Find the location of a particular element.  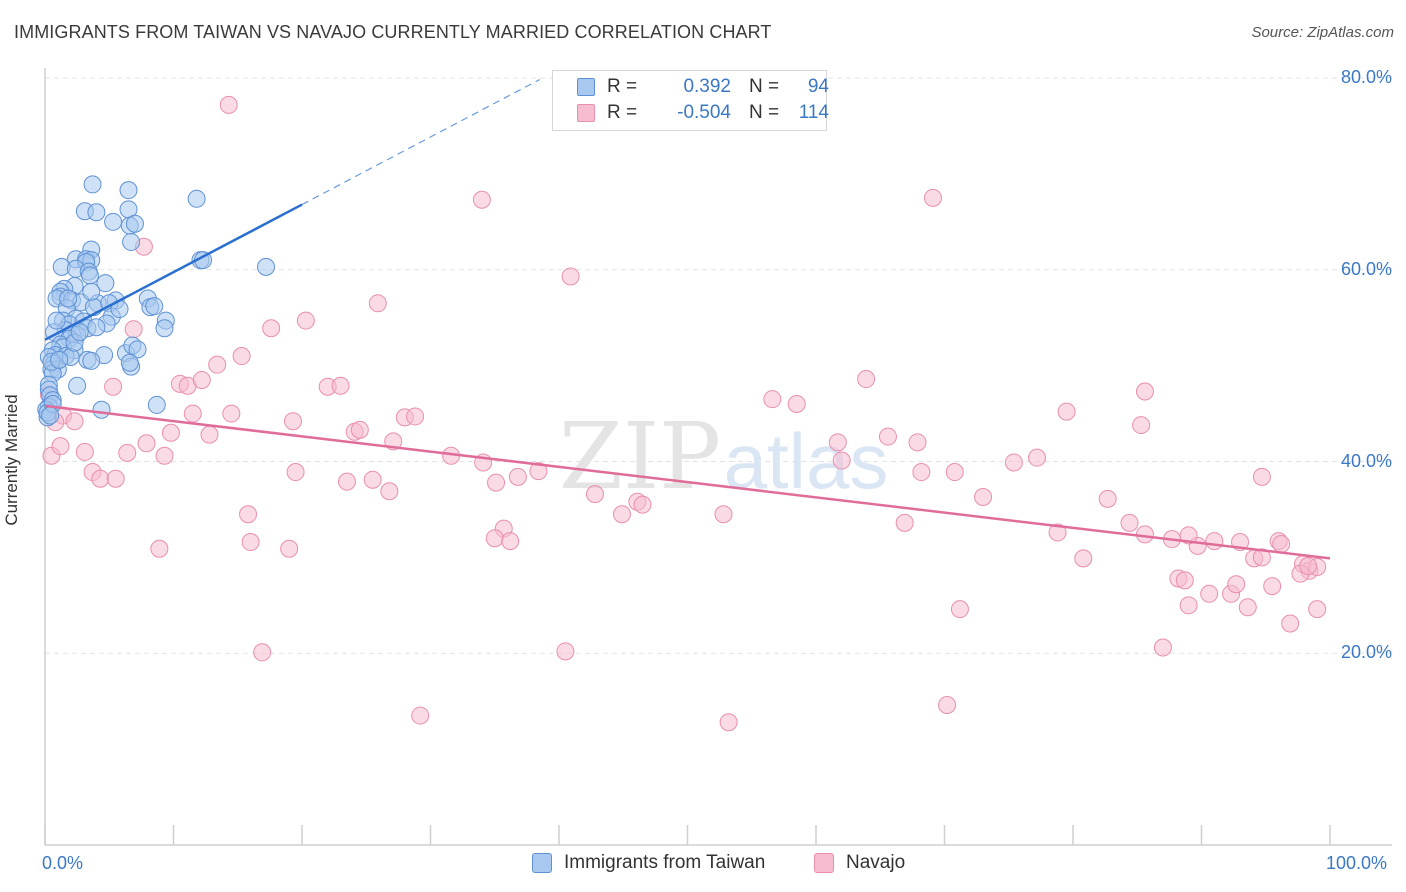

y-tick-label: 20.0% is located at coordinates (1366, 652).